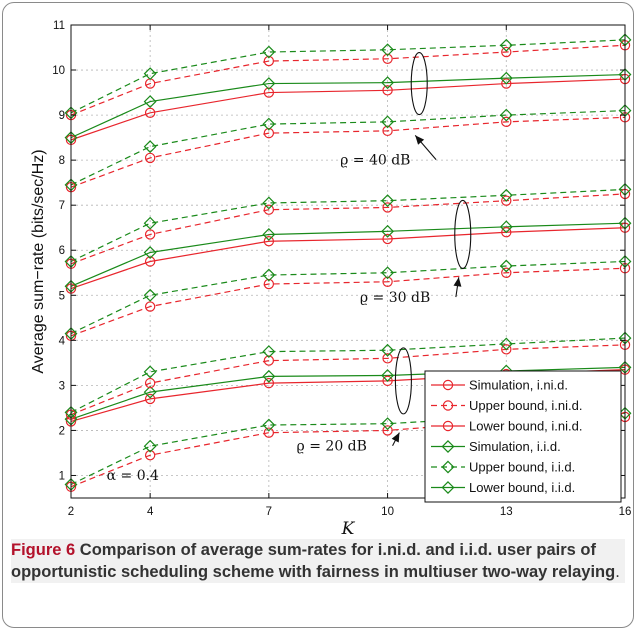 This screenshot has width=638, height=631. What do you see at coordinates (522, 487) in the screenshot?
I see `legend-label-5: Lower bound, i.i.d.` at bounding box center [522, 487].